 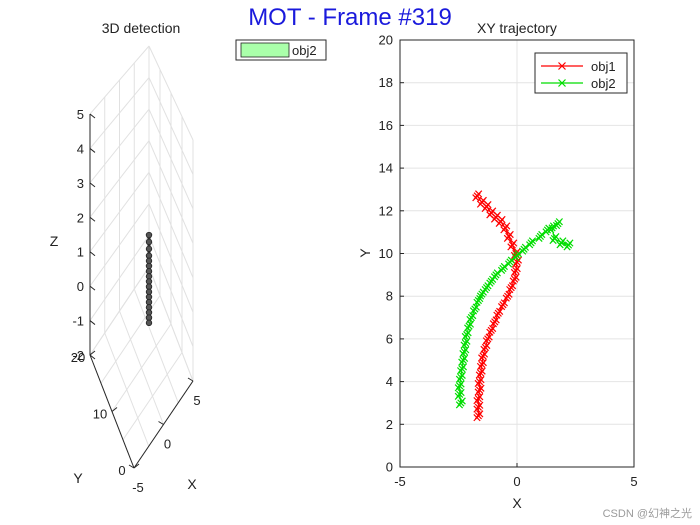 I want to click on legend-3d: obj2, so click(x=281, y=50).